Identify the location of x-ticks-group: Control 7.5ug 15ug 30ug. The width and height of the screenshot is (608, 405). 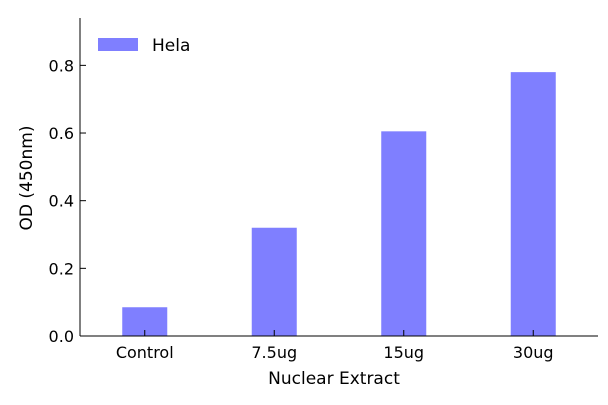
(335, 346).